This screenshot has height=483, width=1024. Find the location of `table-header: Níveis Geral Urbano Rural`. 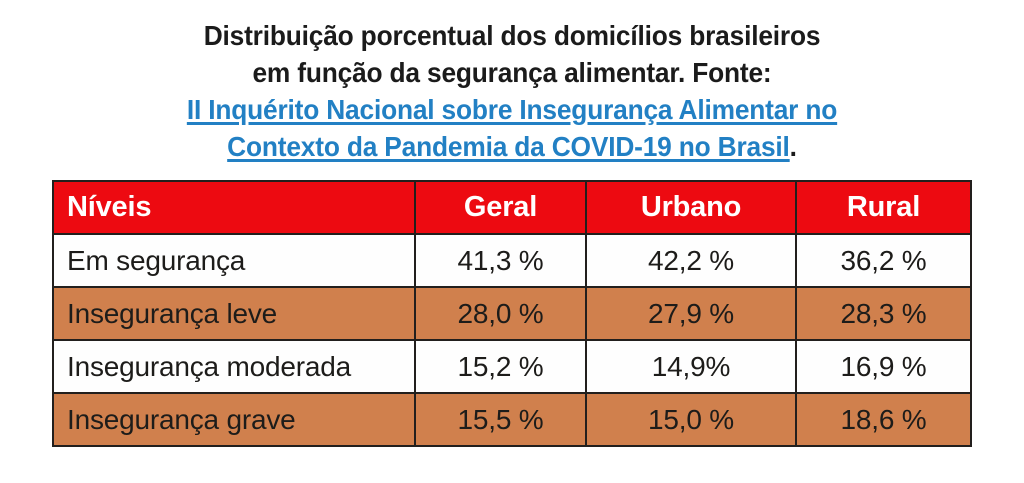

table-header: Níveis Geral Urbano Rural is located at coordinates (512, 207).